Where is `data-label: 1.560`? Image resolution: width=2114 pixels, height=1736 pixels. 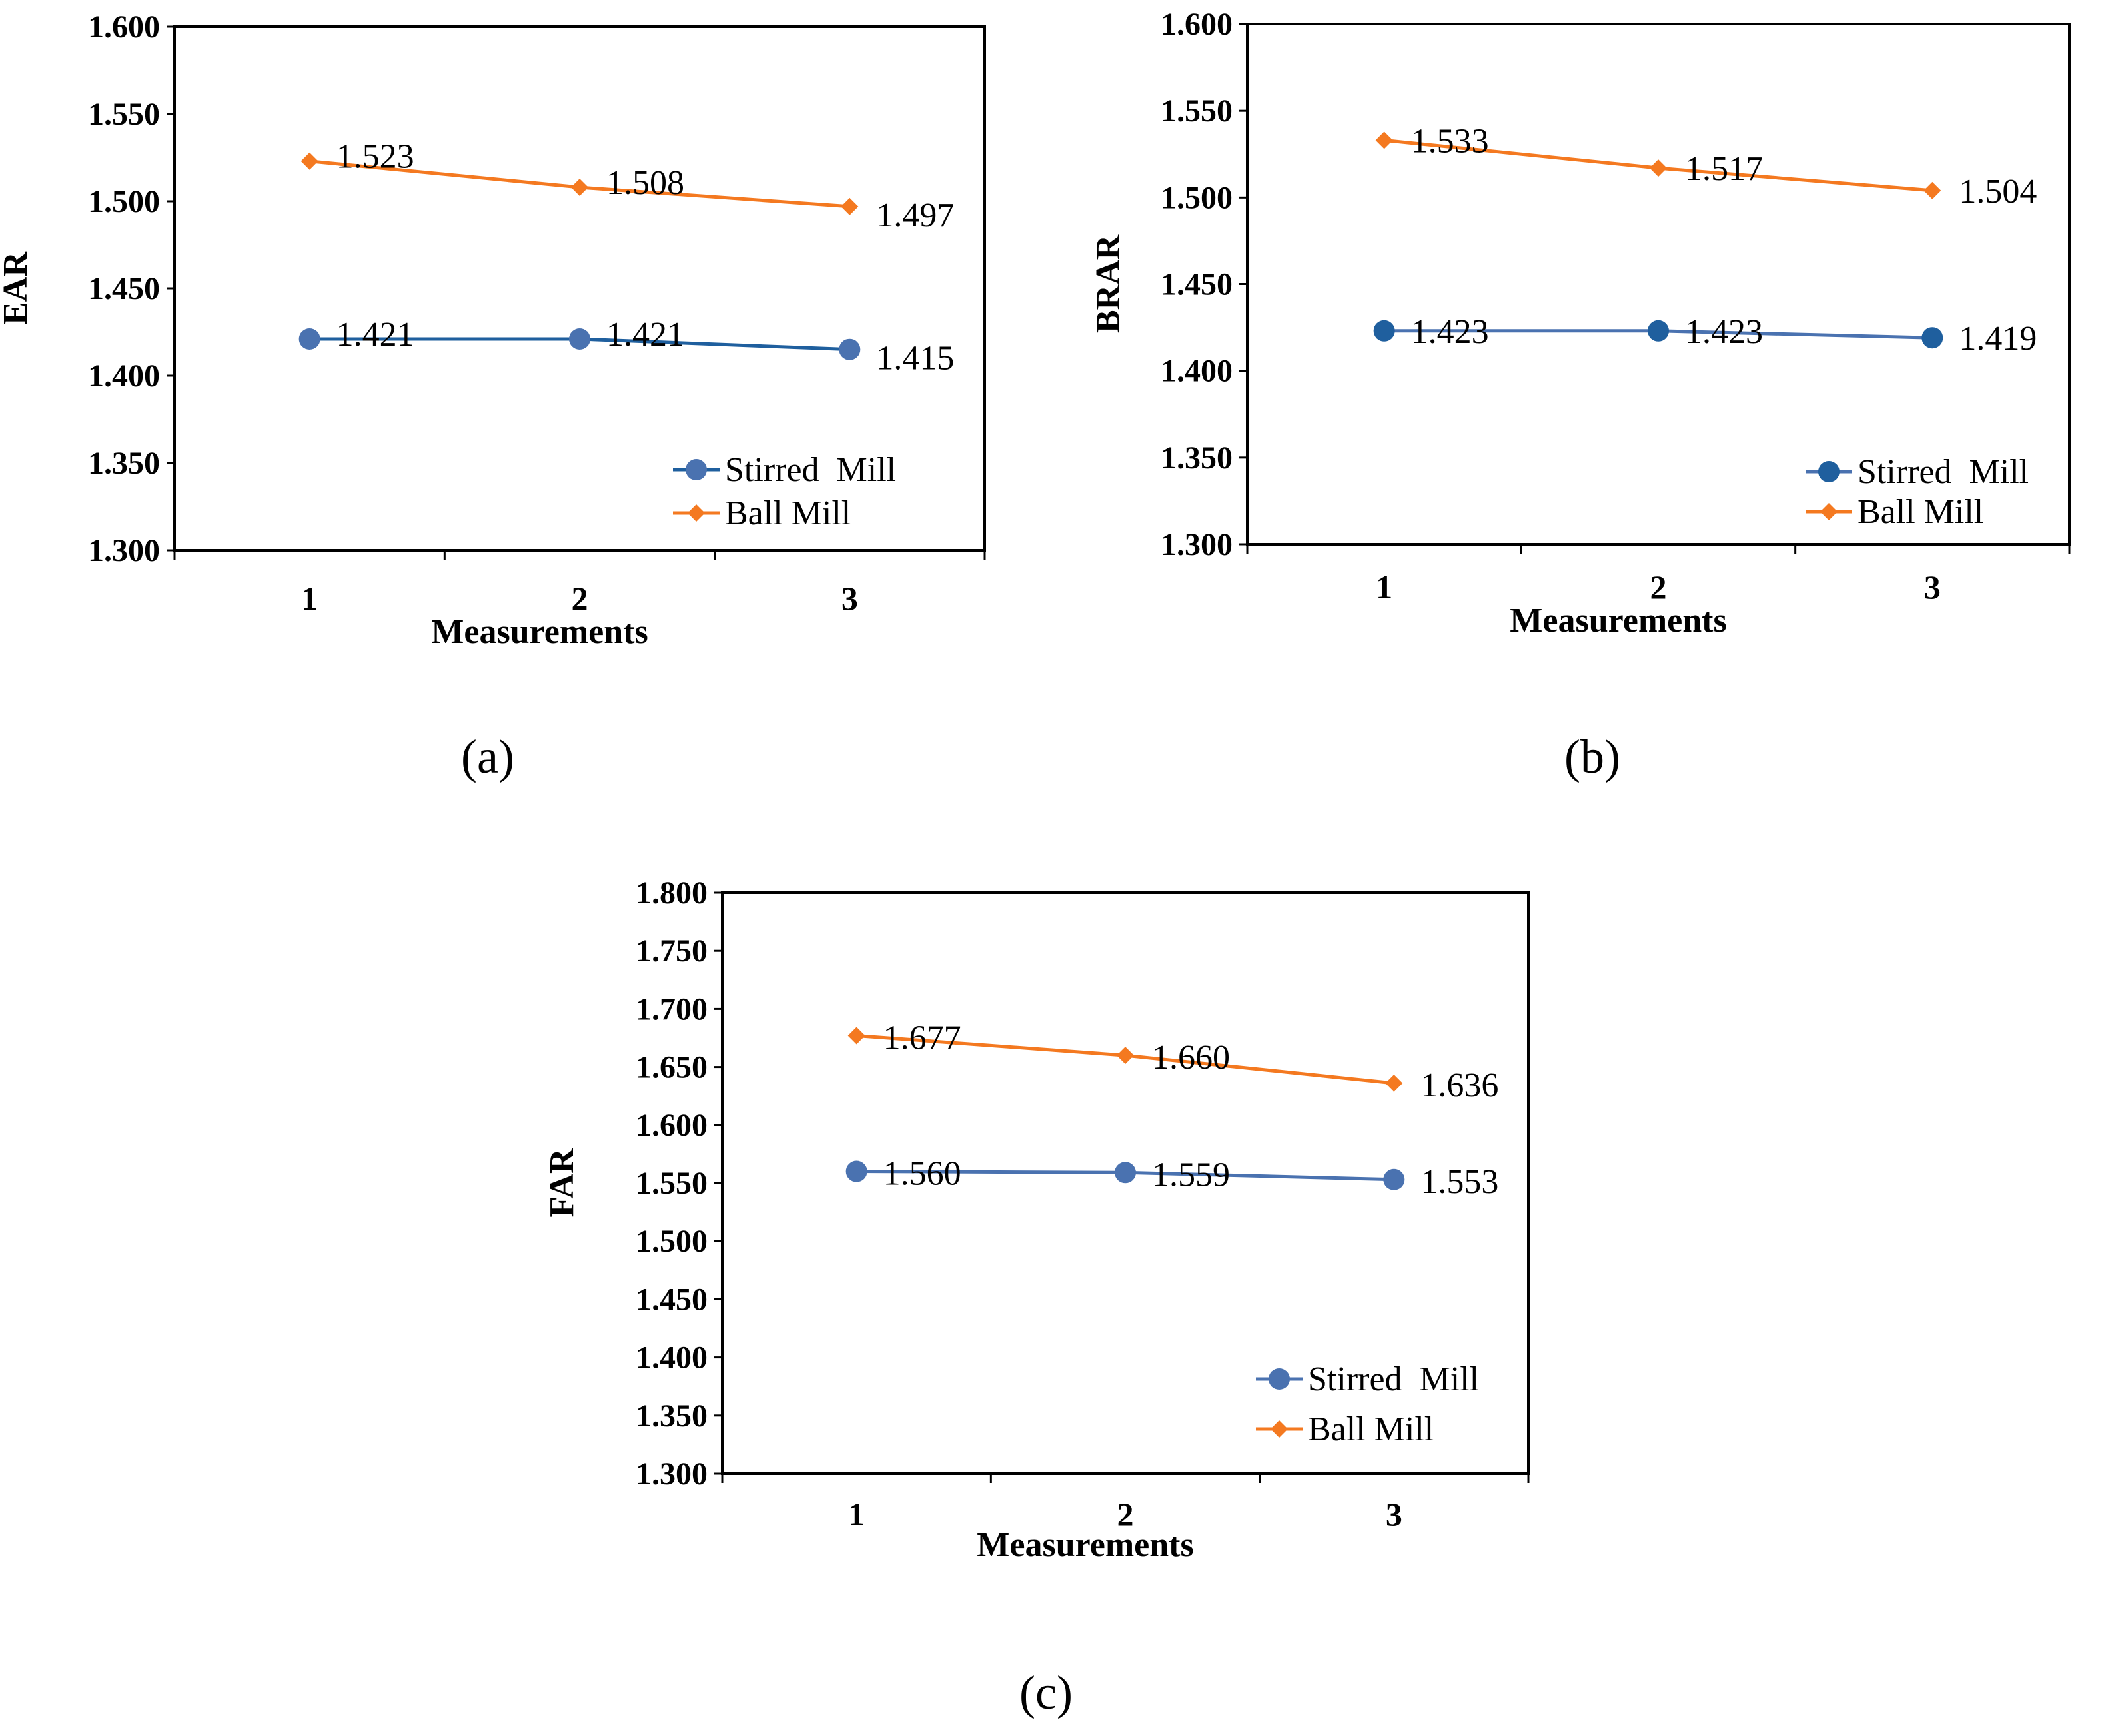
data-label: 1.560 is located at coordinates (922, 1174).